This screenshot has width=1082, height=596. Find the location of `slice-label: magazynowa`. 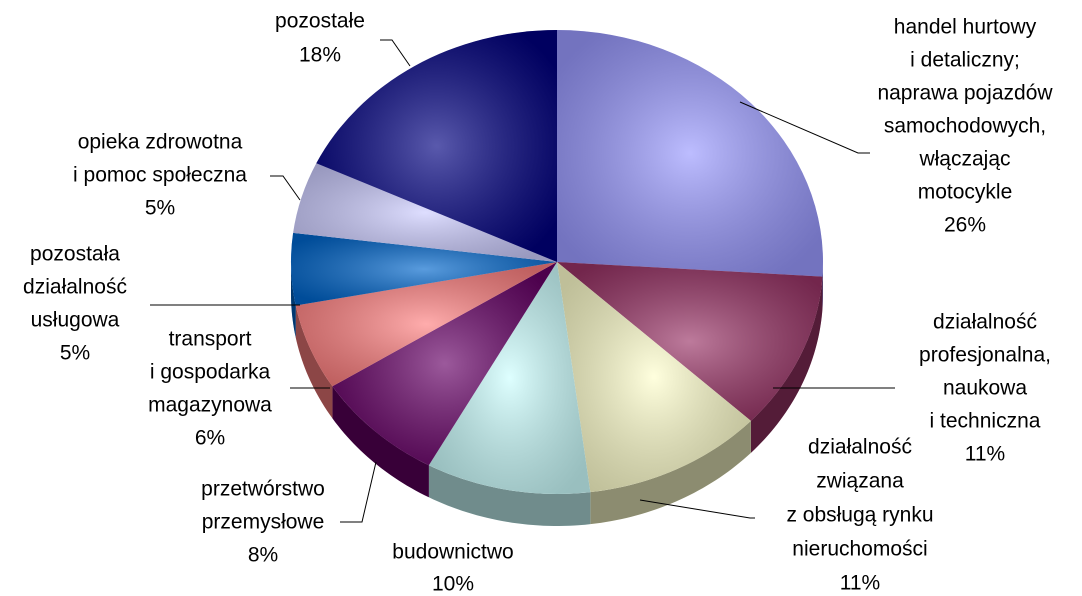

slice-label: magazynowa is located at coordinates (210, 405).